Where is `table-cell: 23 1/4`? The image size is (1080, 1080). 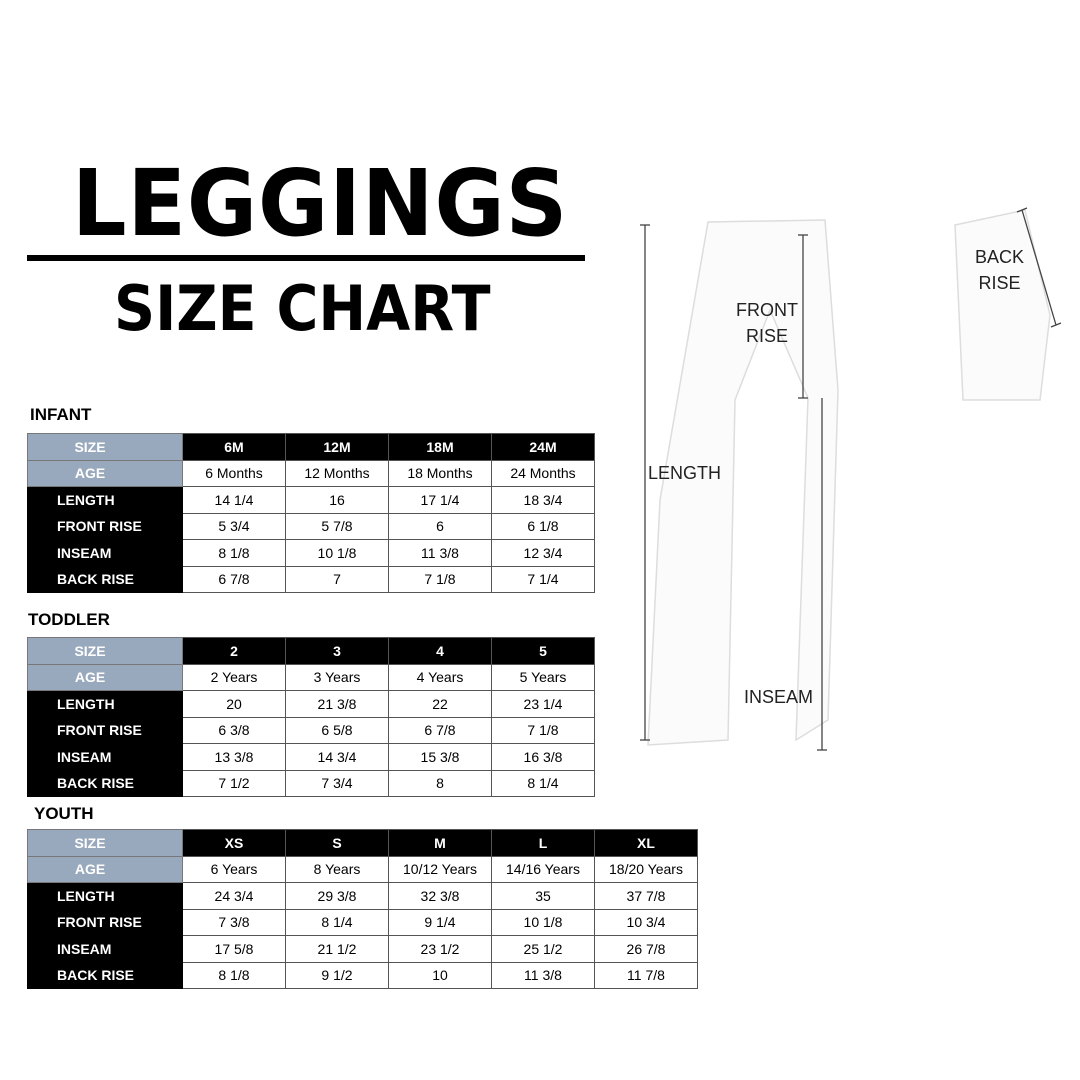 table-cell: 23 1/4 is located at coordinates (543, 704).